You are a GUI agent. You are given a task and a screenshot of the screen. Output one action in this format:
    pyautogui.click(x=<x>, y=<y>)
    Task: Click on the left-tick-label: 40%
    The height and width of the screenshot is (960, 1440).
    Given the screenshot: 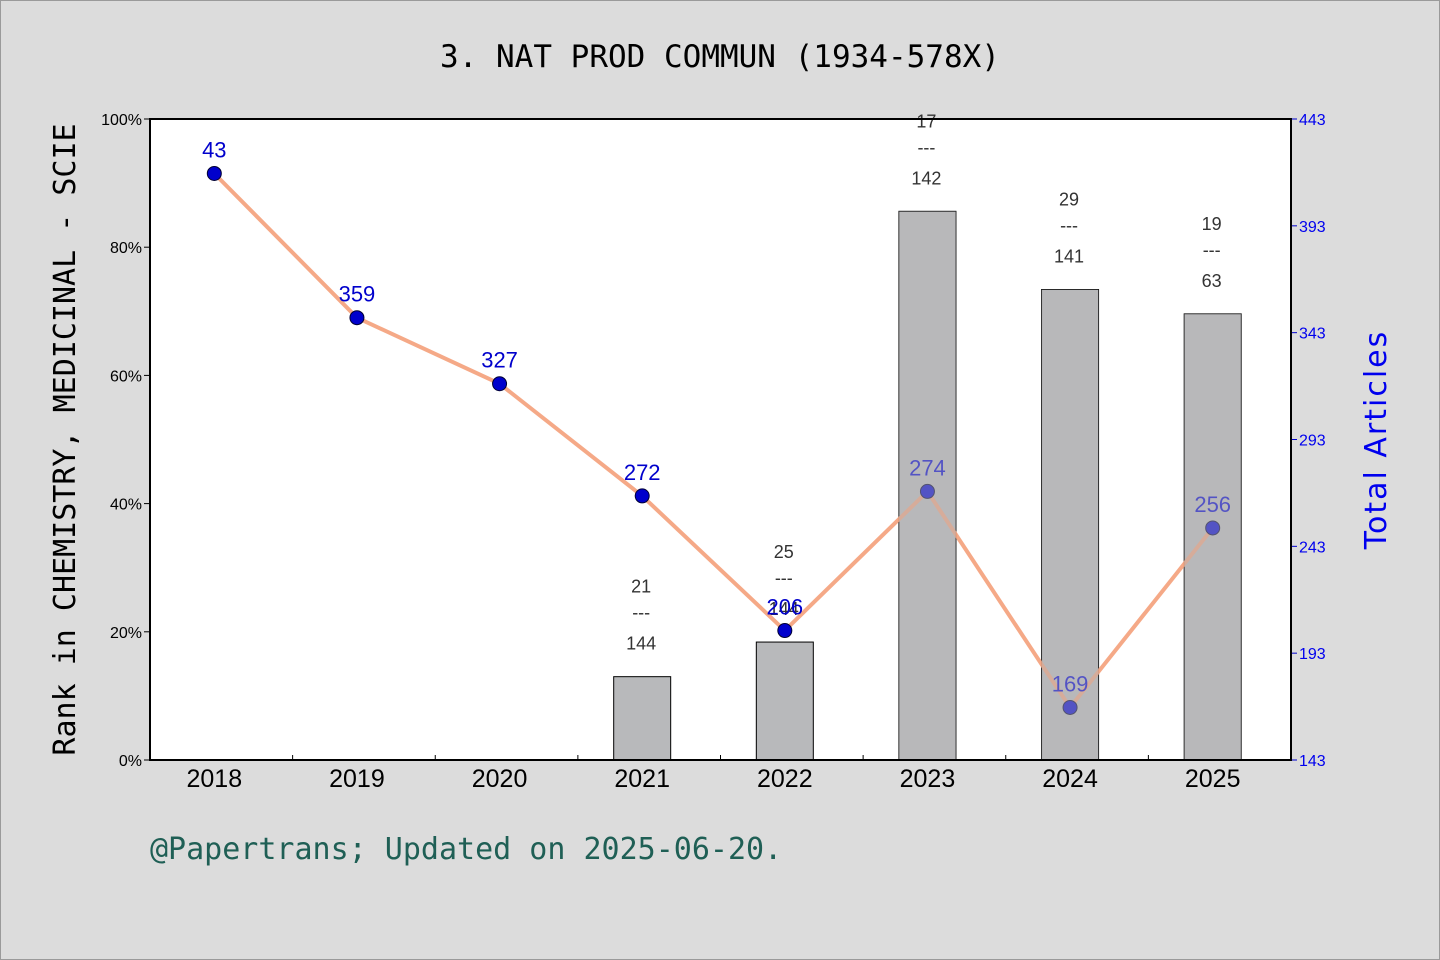 What is the action you would take?
    pyautogui.click(x=126, y=505)
    